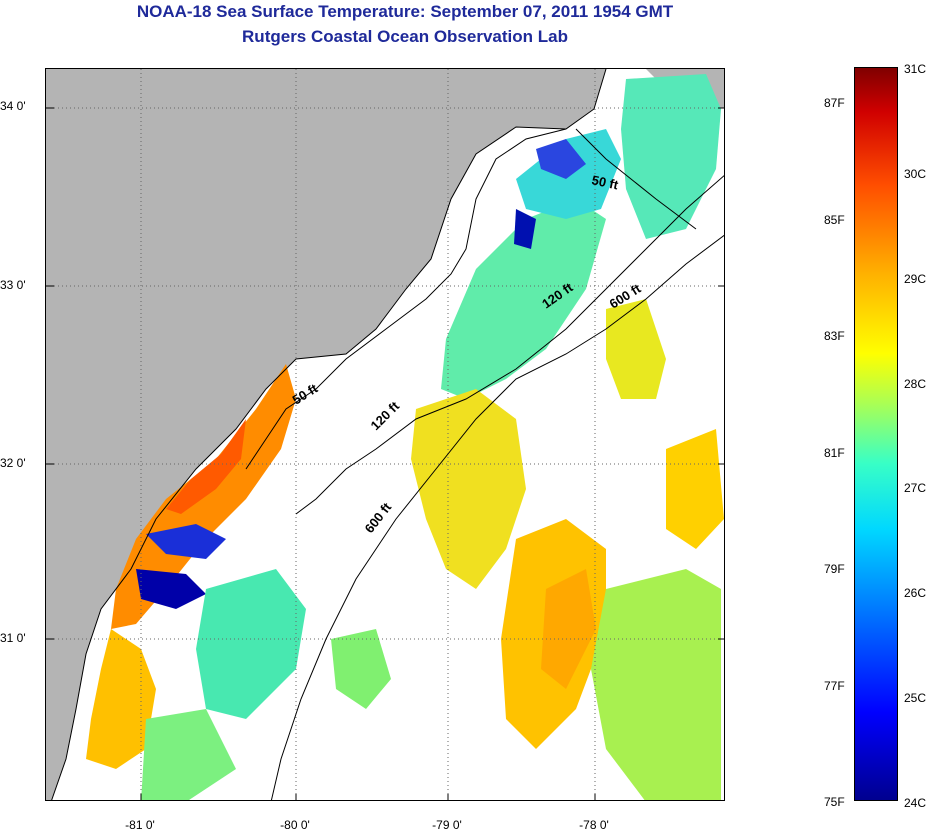  I want to click on colorbar-label-79f: 79F, so click(834, 569).